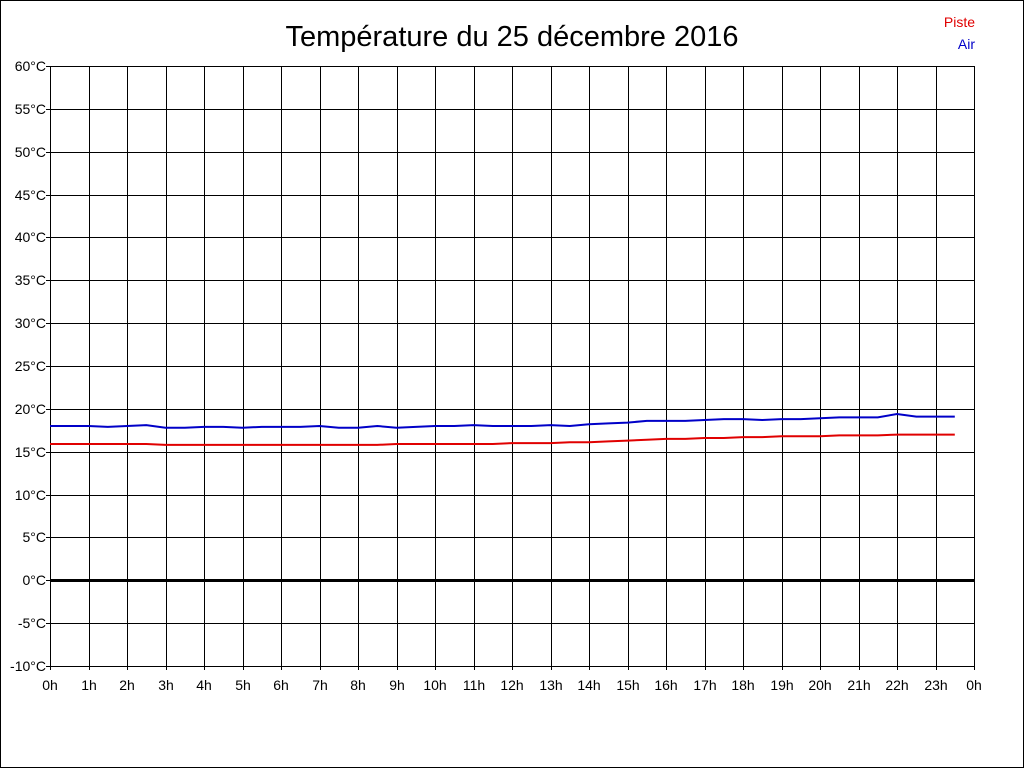 The width and height of the screenshot is (1024, 768). Describe the element at coordinates (588, 685) in the screenshot. I see `x-tick-label: 14h` at that location.